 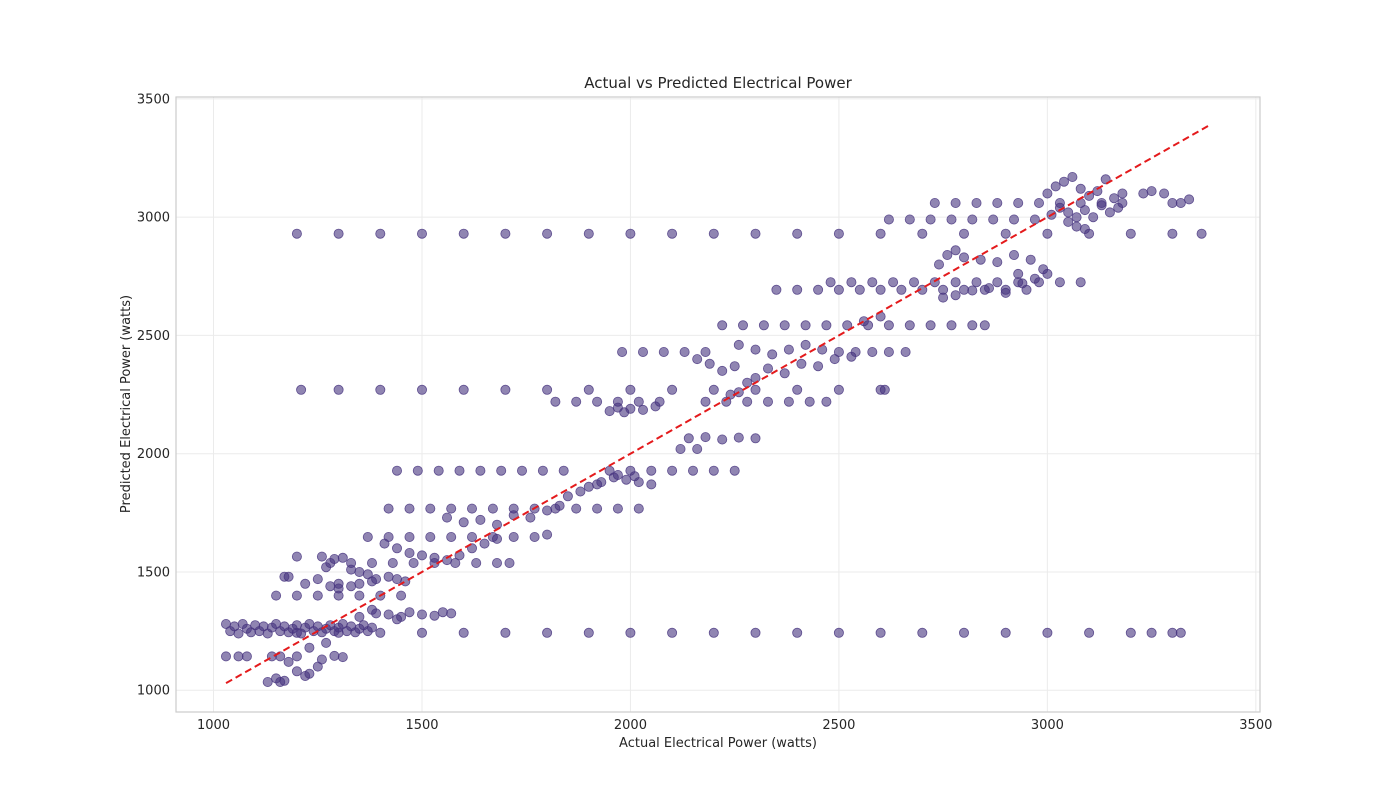 I want to click on x-tick-label: 2500, so click(x=838, y=725).